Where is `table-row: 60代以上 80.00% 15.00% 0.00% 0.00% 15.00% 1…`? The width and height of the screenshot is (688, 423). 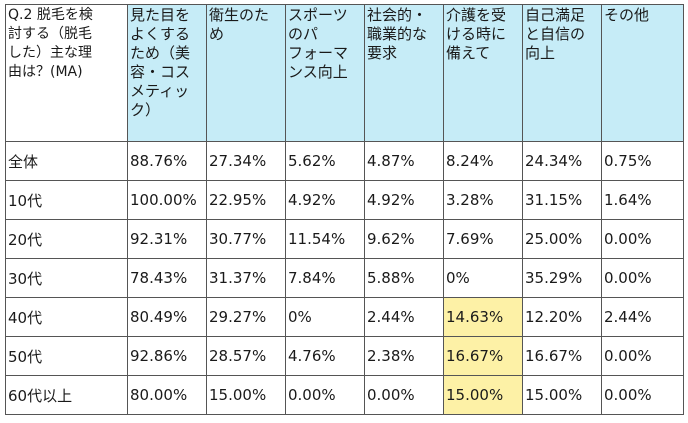 table-row: 60代以上 80.00% 15.00% 0.00% 0.00% 15.00% 1… is located at coordinates (344, 395).